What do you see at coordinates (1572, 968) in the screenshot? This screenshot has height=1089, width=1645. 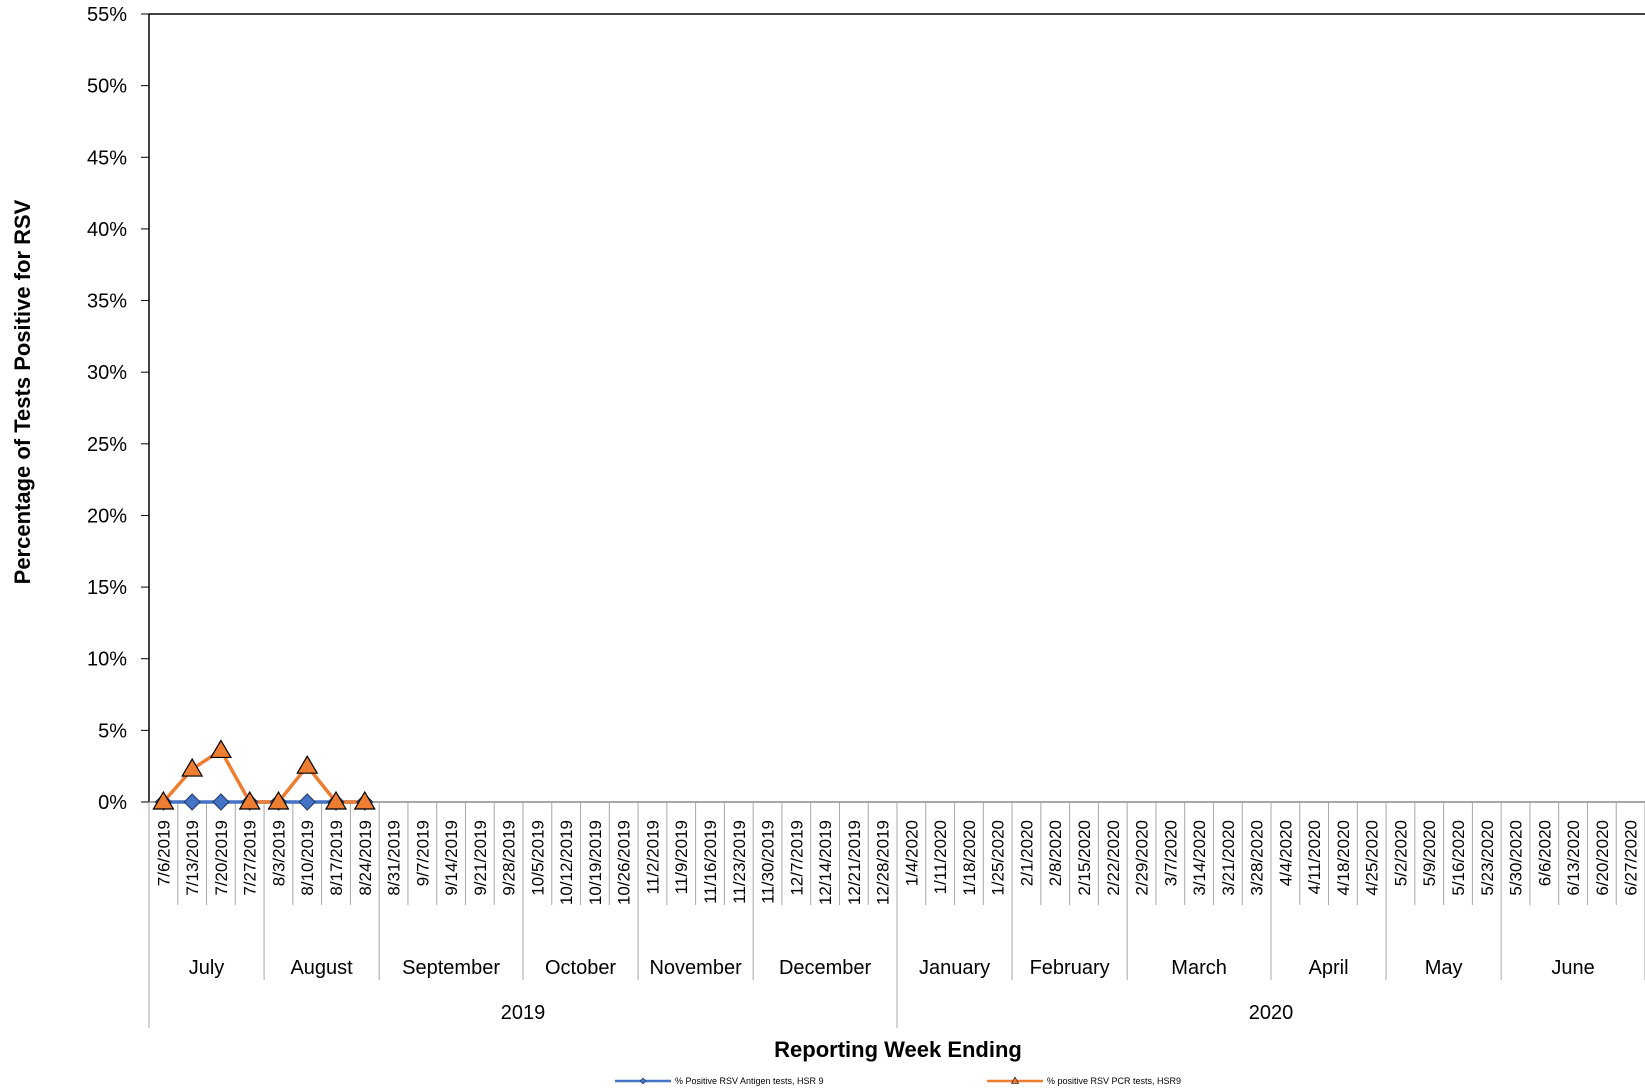 I see `month-label: June` at bounding box center [1572, 968].